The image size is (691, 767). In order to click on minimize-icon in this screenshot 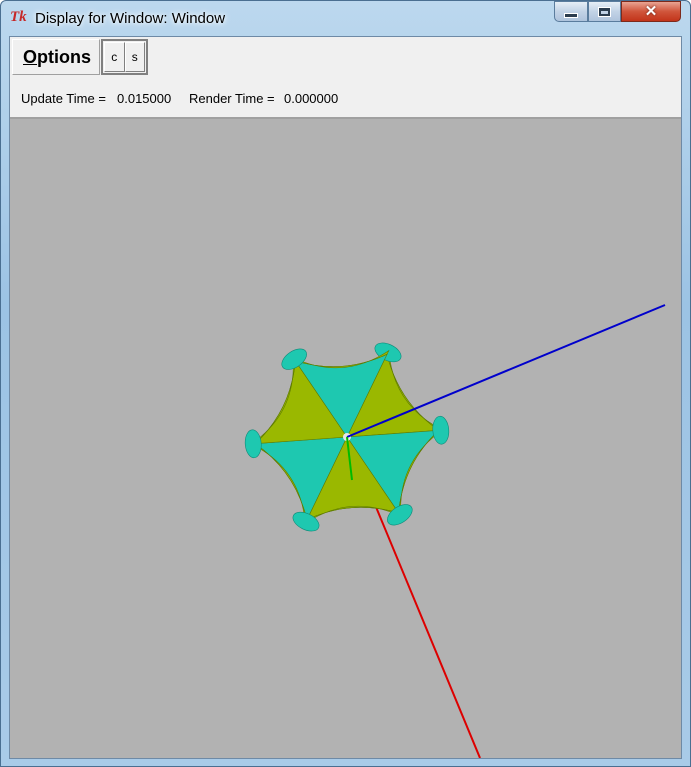, I will do `click(571, 15)`.